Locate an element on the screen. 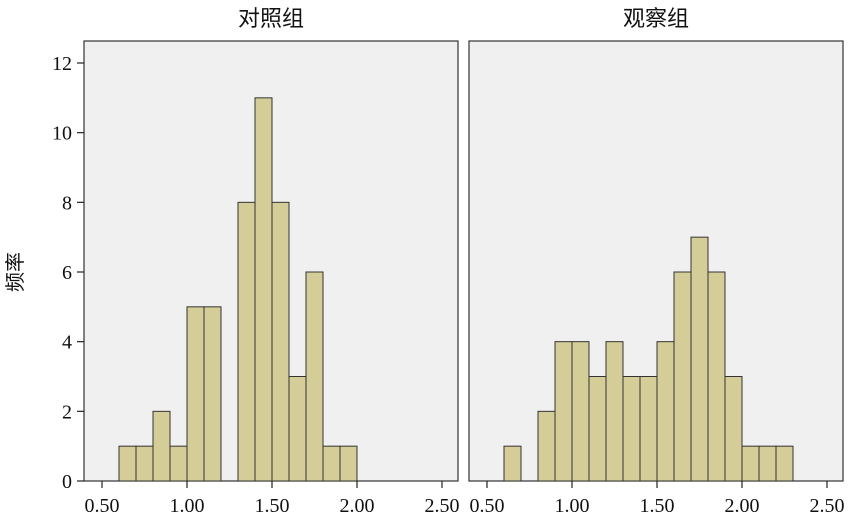  y-tick-label: 4 is located at coordinates (67, 343).